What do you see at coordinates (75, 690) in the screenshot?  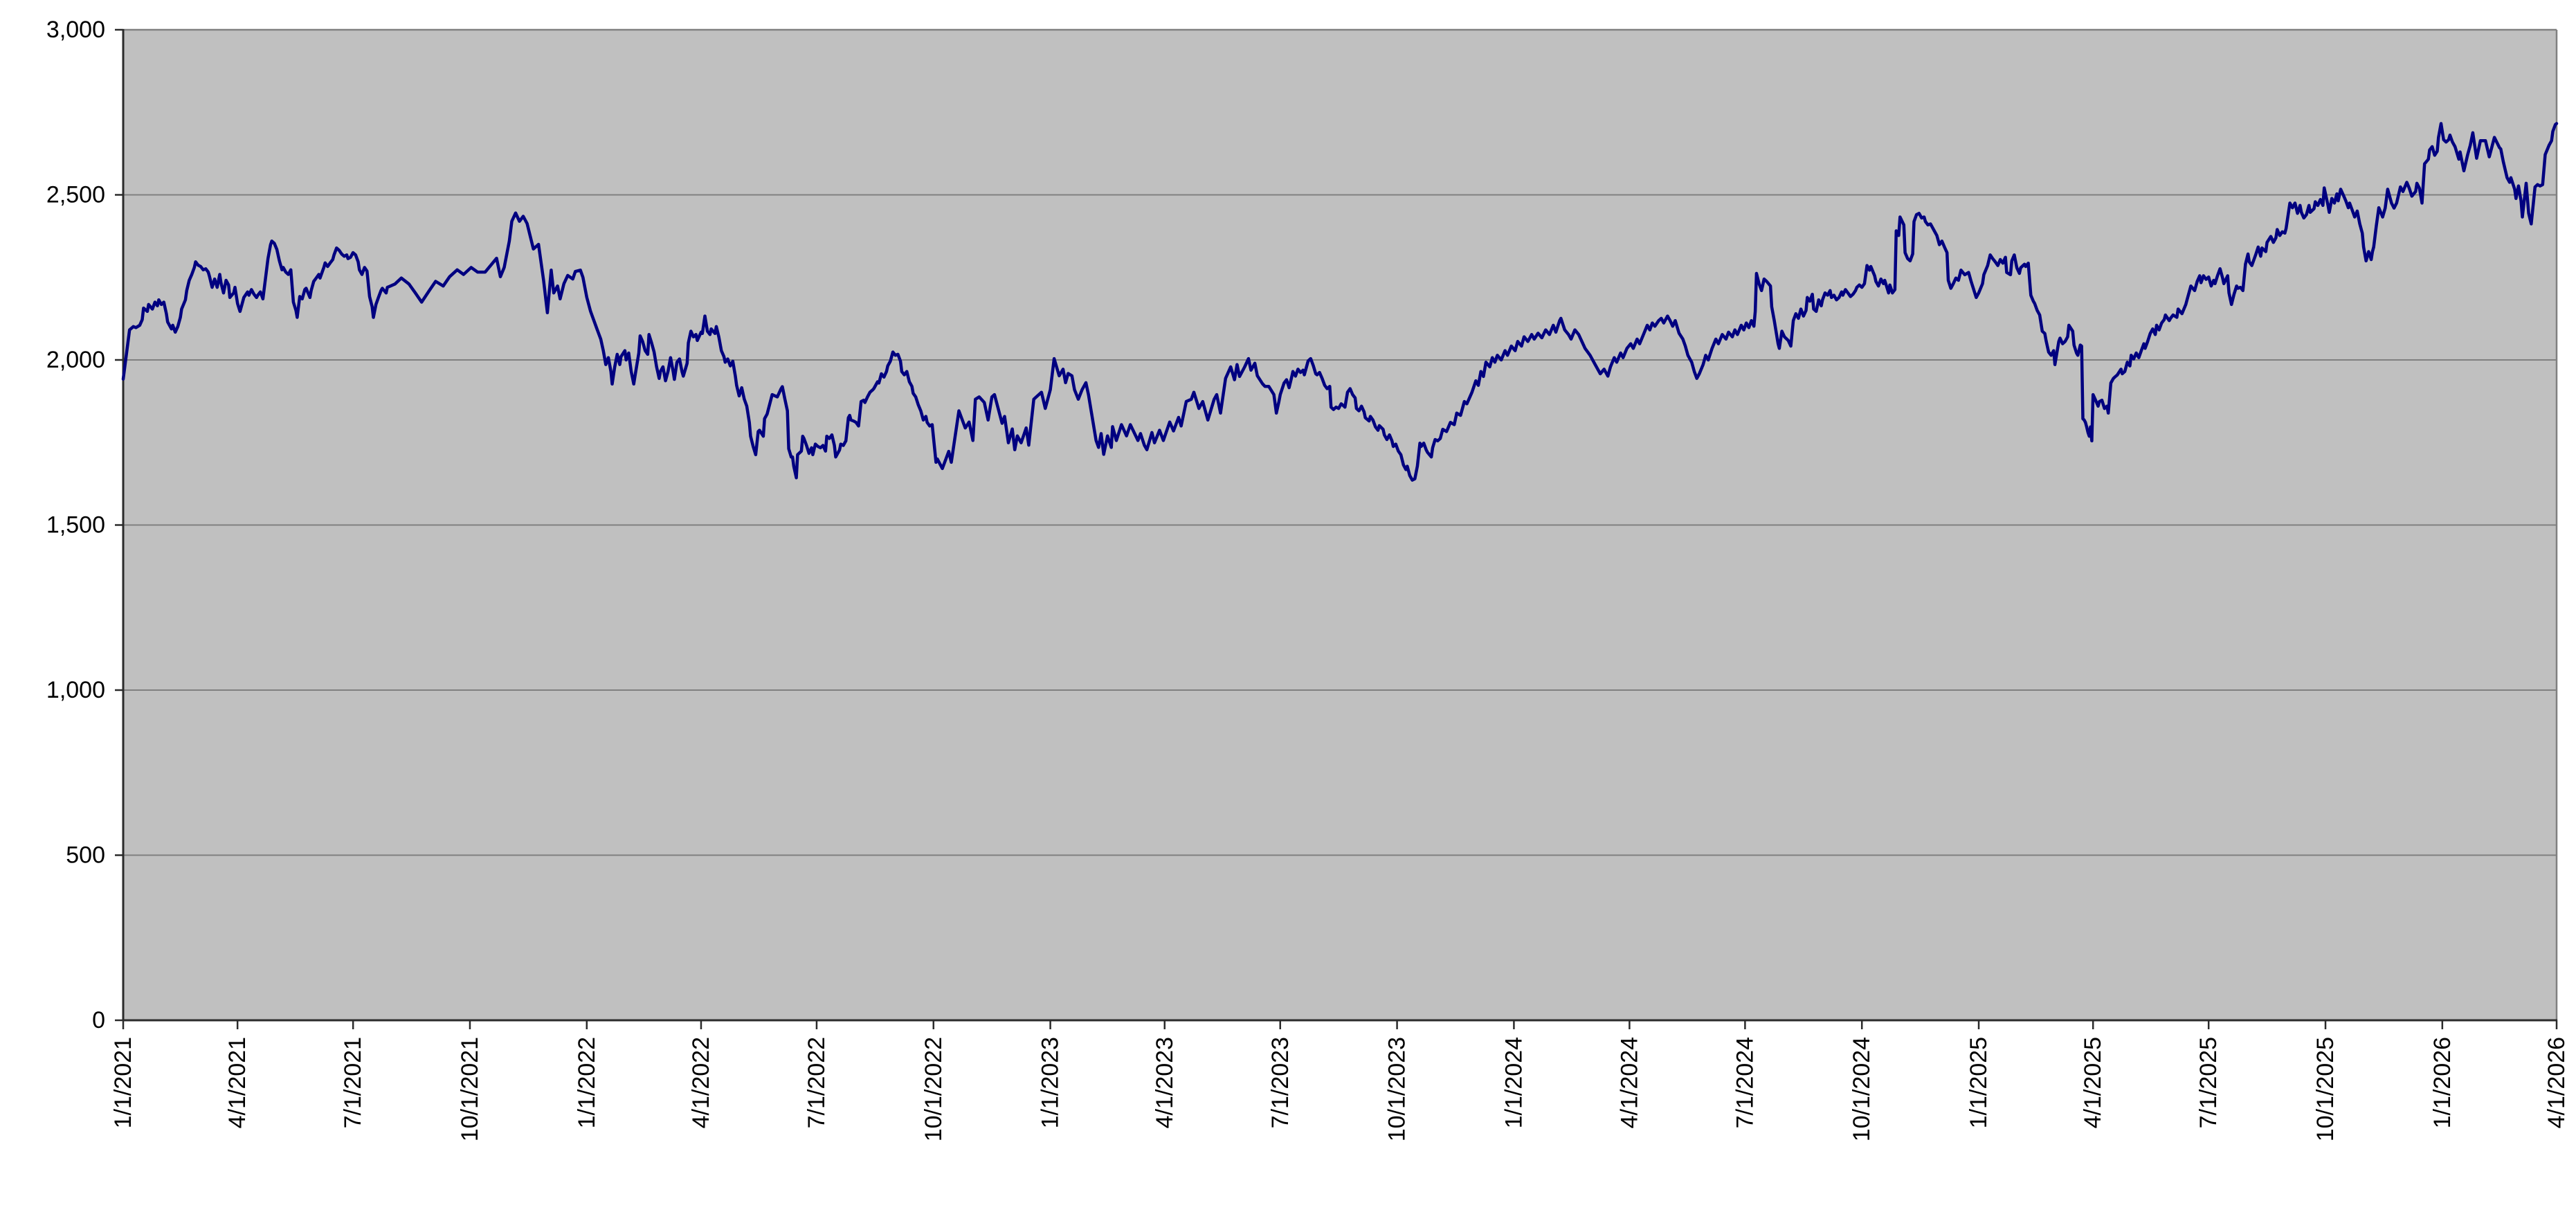 I see `y-axis-label: 1,000` at bounding box center [75, 690].